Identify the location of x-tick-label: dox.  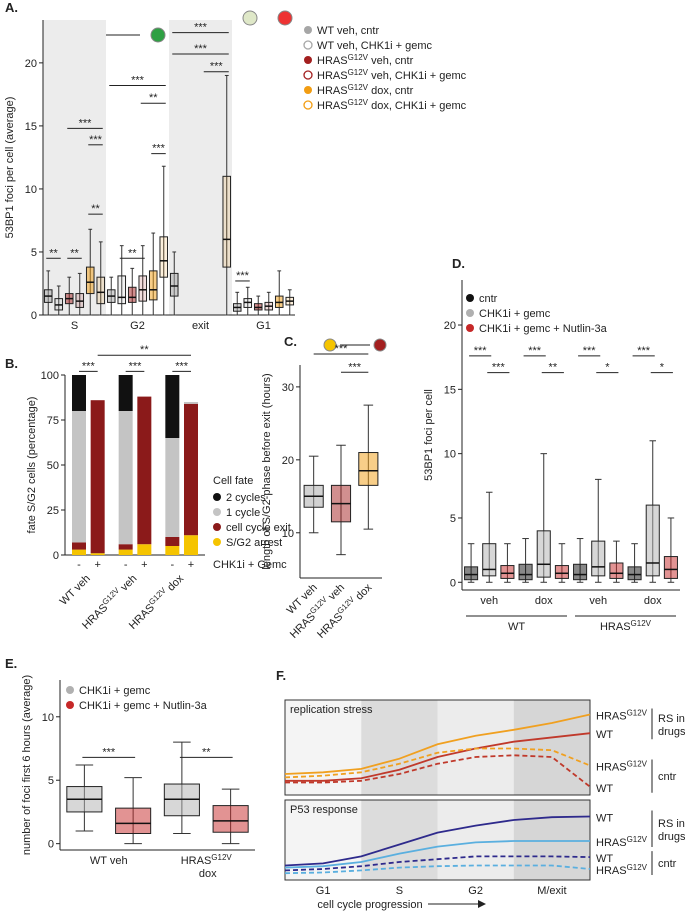
(544, 601).